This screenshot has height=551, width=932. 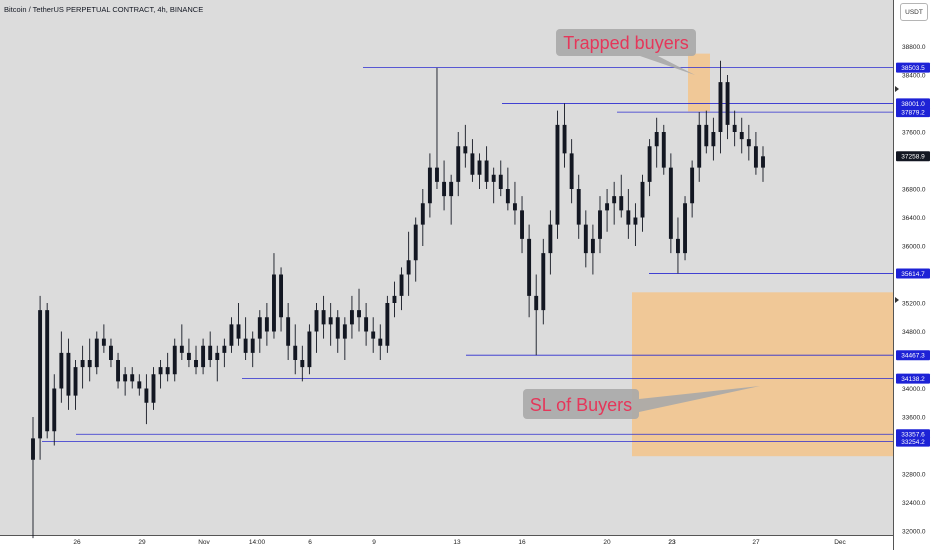 What do you see at coordinates (914, 12) in the screenshot?
I see `currency-button: USDT` at bounding box center [914, 12].